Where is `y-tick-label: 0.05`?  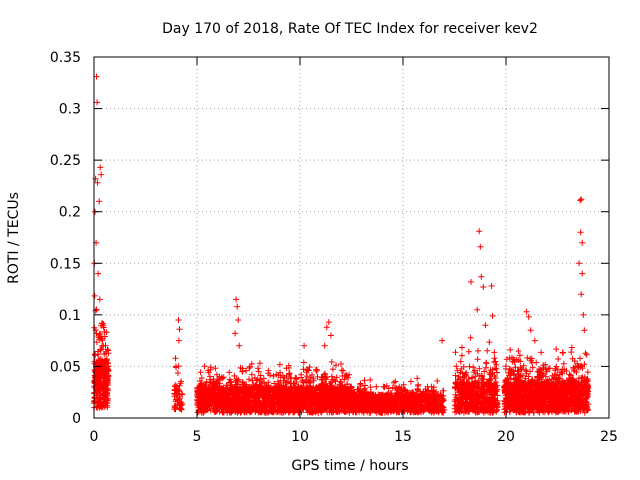 y-tick-label: 0.05 is located at coordinates (65, 367).